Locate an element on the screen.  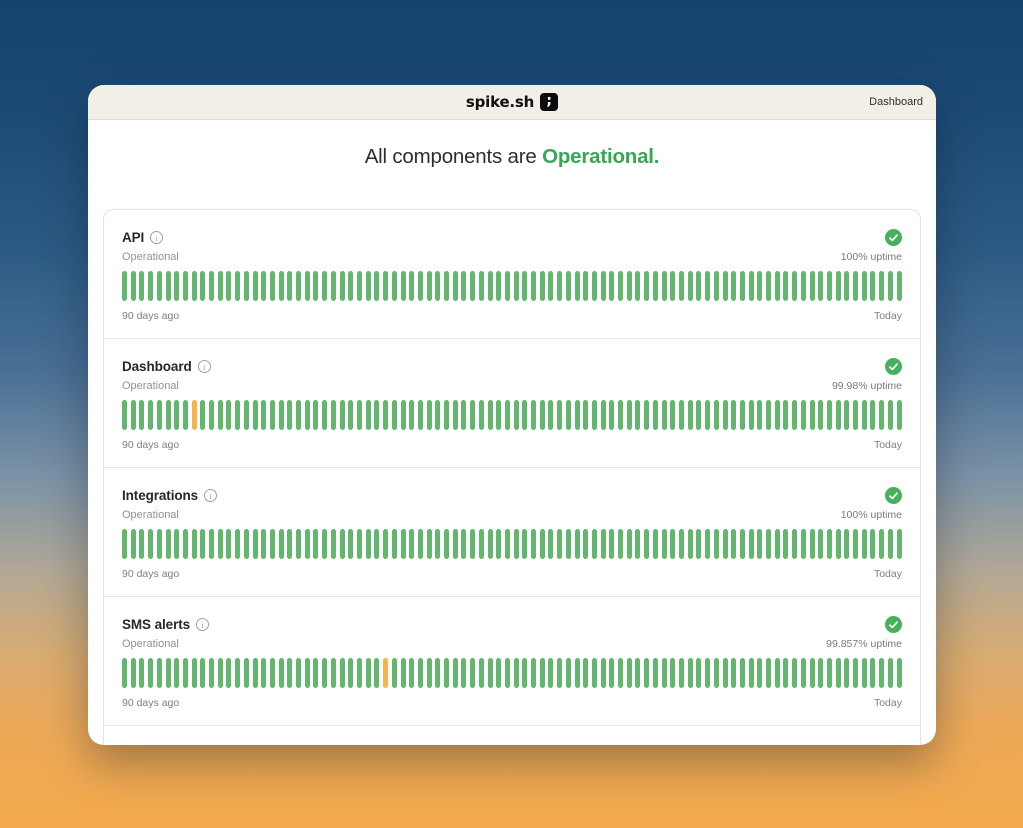
uptime-bars is located at coordinates (512, 544).